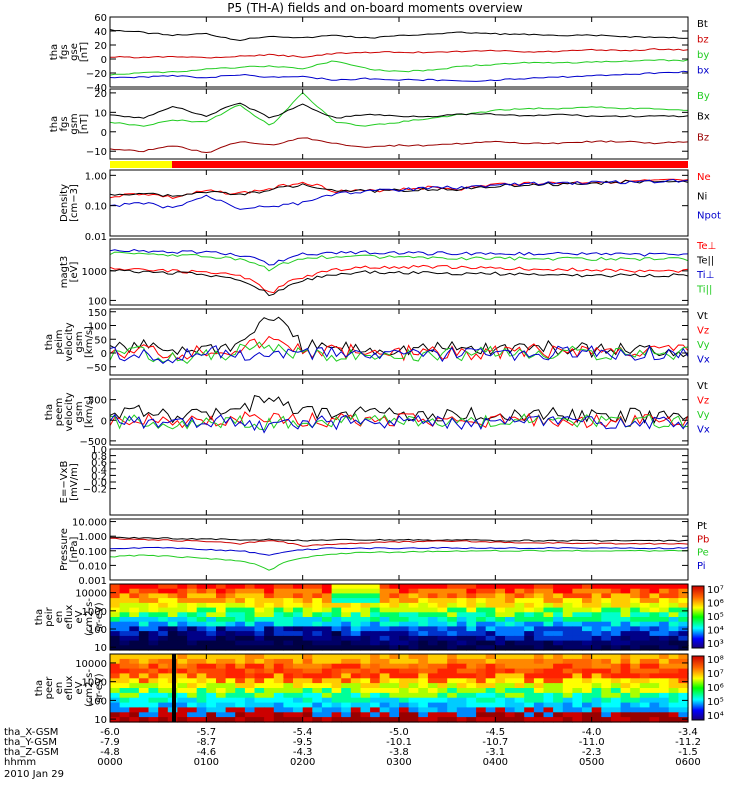 The image size is (750, 800). I want to click on y-tick-label: 20, so click(100, 46).